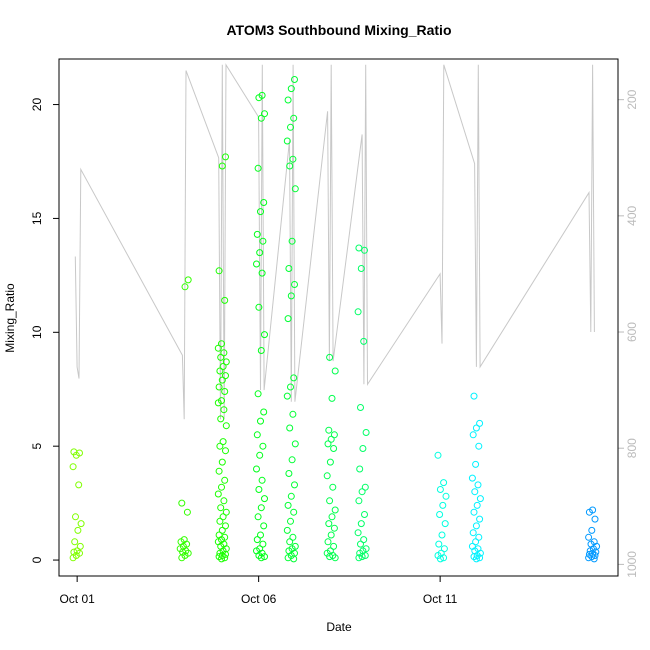 The width and height of the screenshot is (650, 650). I want to click on y-tick-label: 15, so click(37, 218).